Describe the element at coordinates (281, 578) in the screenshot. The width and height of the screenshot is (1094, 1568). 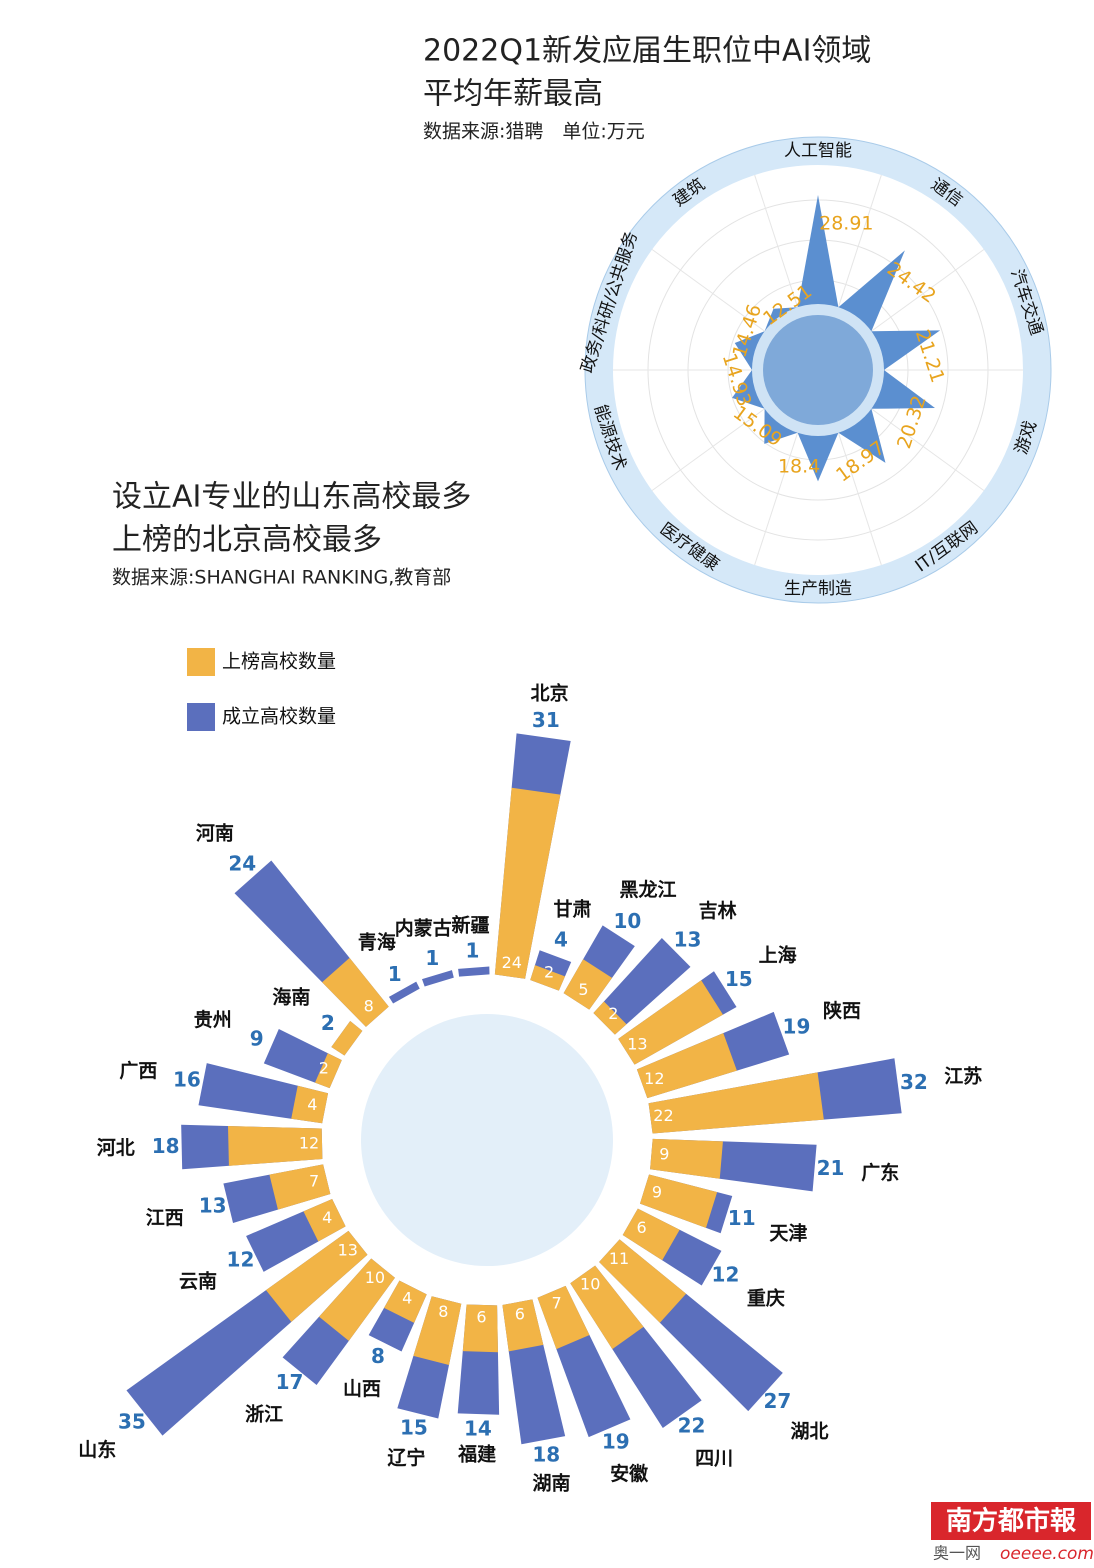
I see `chart-subtitle: 数据来源:SHANGHAI RANKING,教育部` at that location.